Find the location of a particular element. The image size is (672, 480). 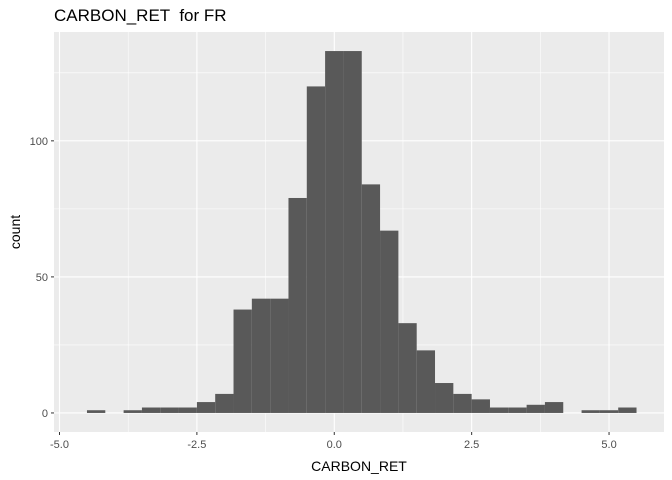

x-axis-title: CARBON_RET is located at coordinates (359, 466).